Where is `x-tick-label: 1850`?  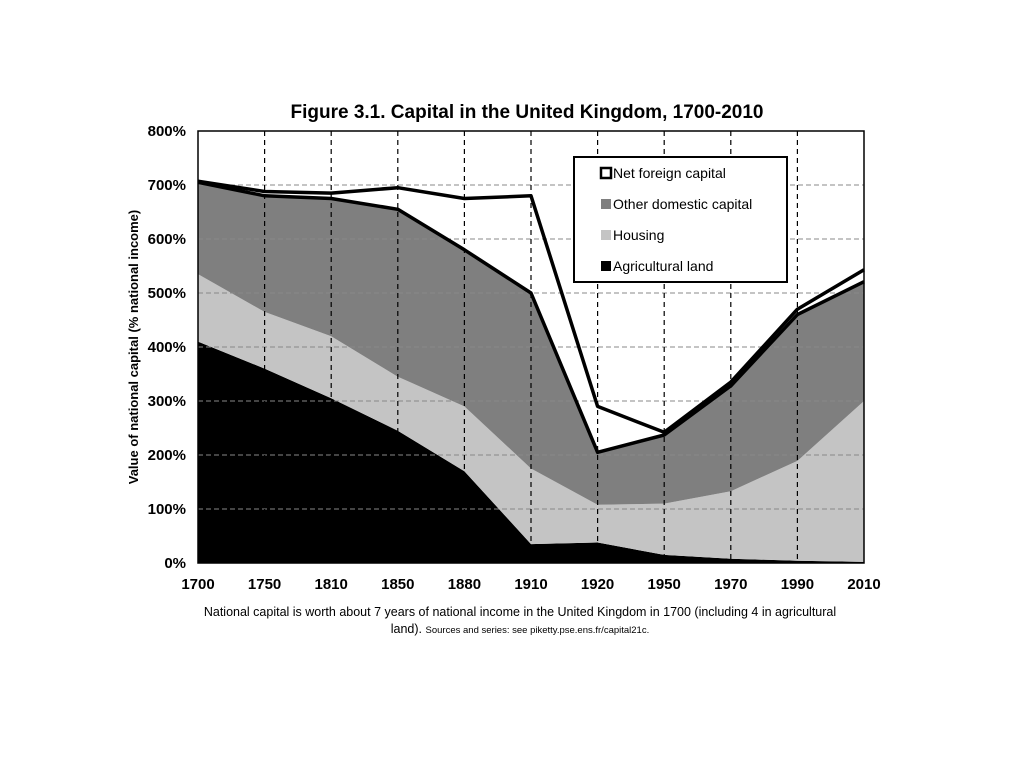
x-tick-label: 1850 is located at coordinates (397, 584).